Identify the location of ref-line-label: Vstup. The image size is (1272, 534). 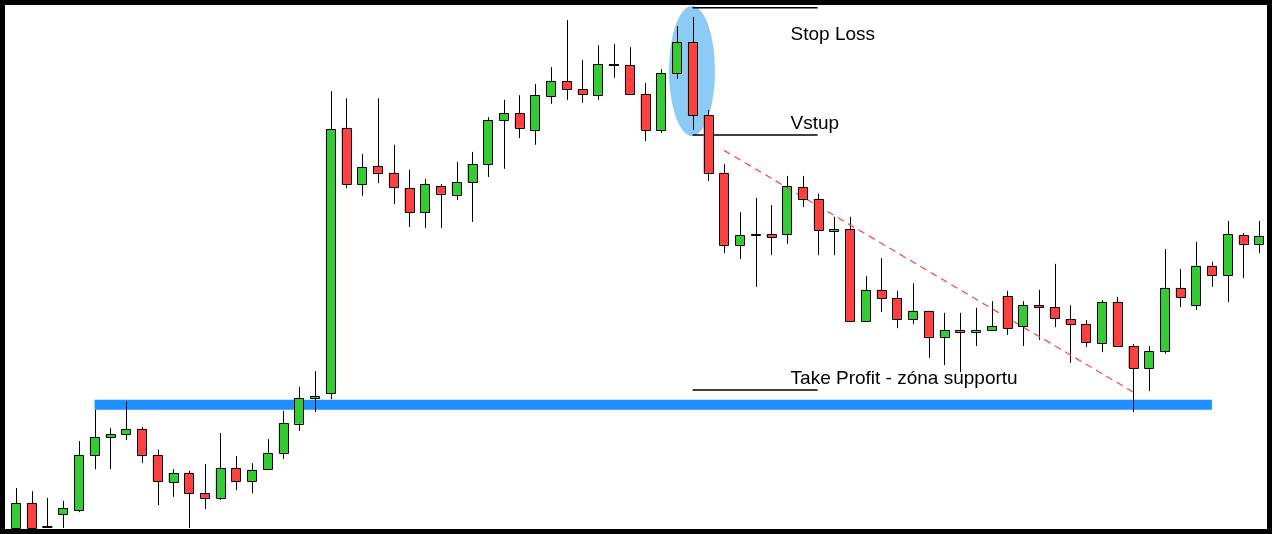
(815, 123).